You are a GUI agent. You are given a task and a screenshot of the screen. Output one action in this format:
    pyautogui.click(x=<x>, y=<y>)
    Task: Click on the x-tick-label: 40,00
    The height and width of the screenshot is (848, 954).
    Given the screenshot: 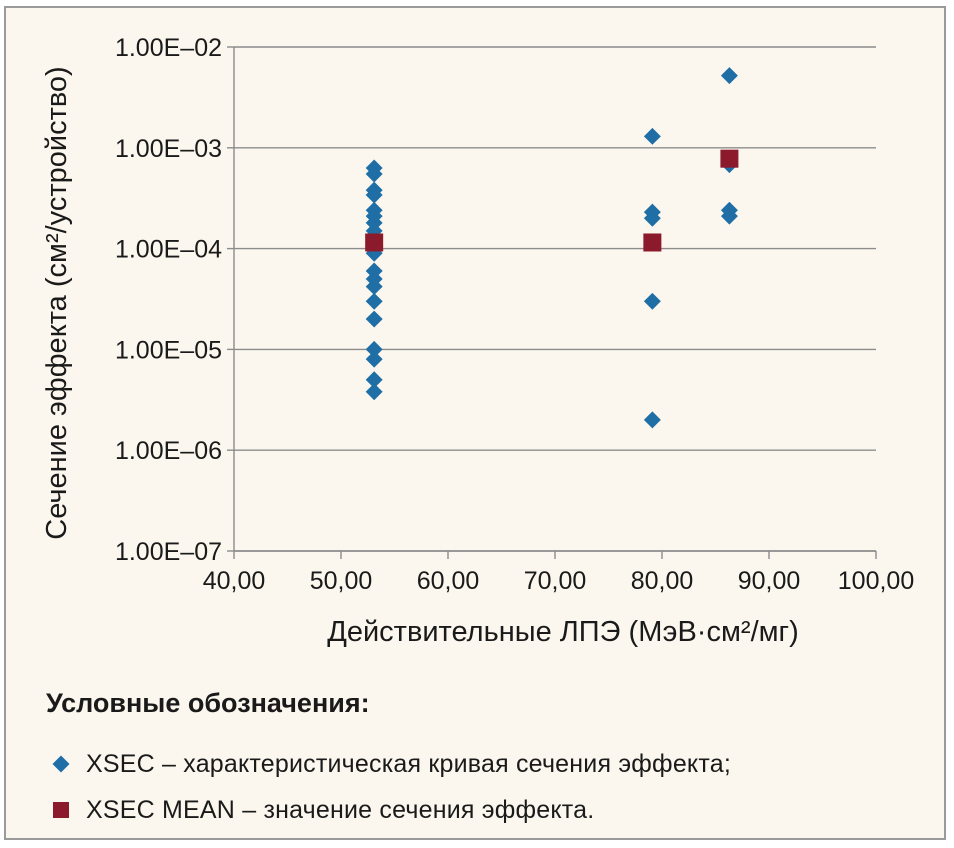 What is the action you would take?
    pyautogui.click(x=234, y=581)
    